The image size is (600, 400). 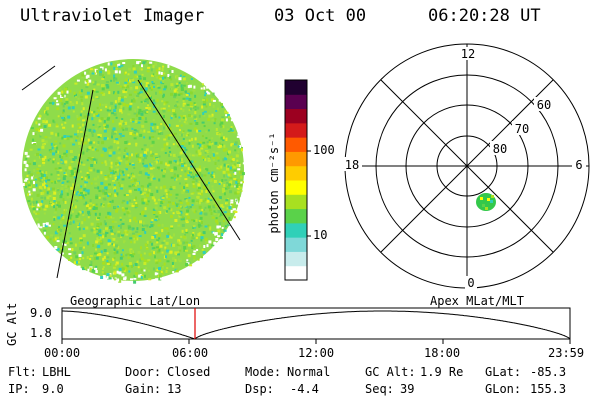 I want to click on orbit-y-tick-top: 9.0, so click(x=41, y=313).